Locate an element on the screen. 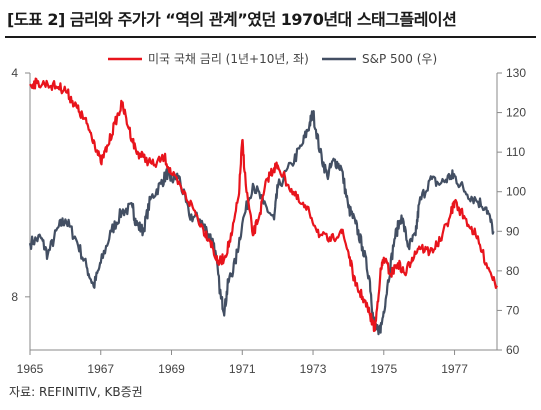  right-tick-label: 100 is located at coordinates (516, 192).